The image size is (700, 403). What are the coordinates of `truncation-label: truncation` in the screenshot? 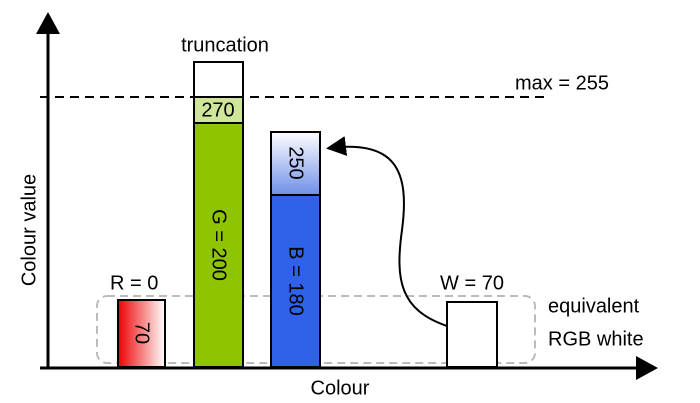 It's located at (225, 45).